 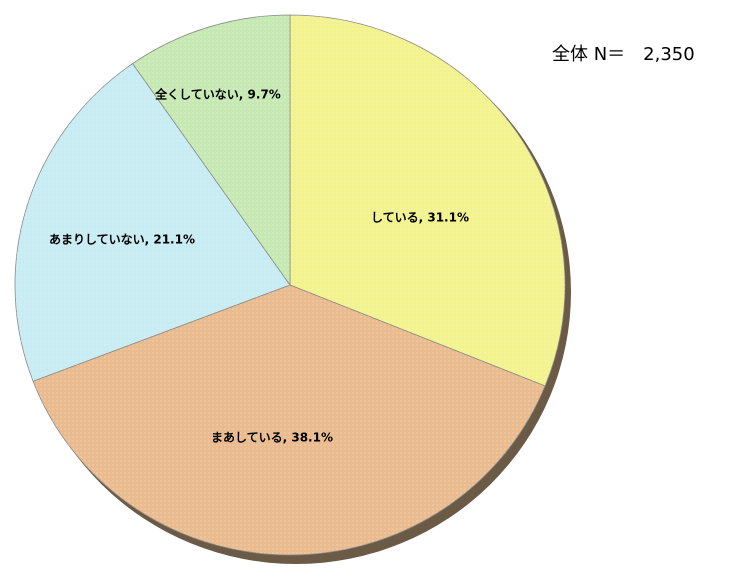 I want to click on data-label: している, 31.1%, so click(x=420, y=218).